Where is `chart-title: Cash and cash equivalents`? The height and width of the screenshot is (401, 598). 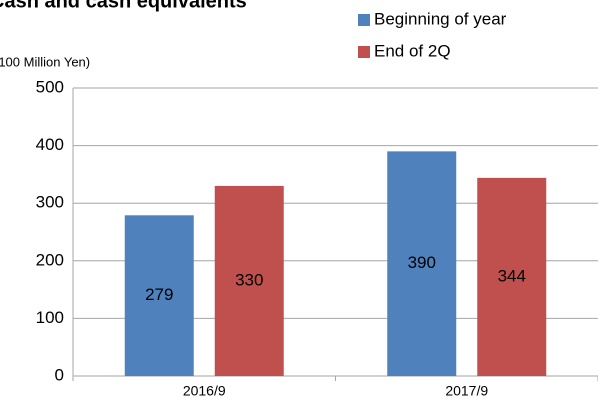 chart-title: Cash and cash equivalents is located at coordinates (123, 6).